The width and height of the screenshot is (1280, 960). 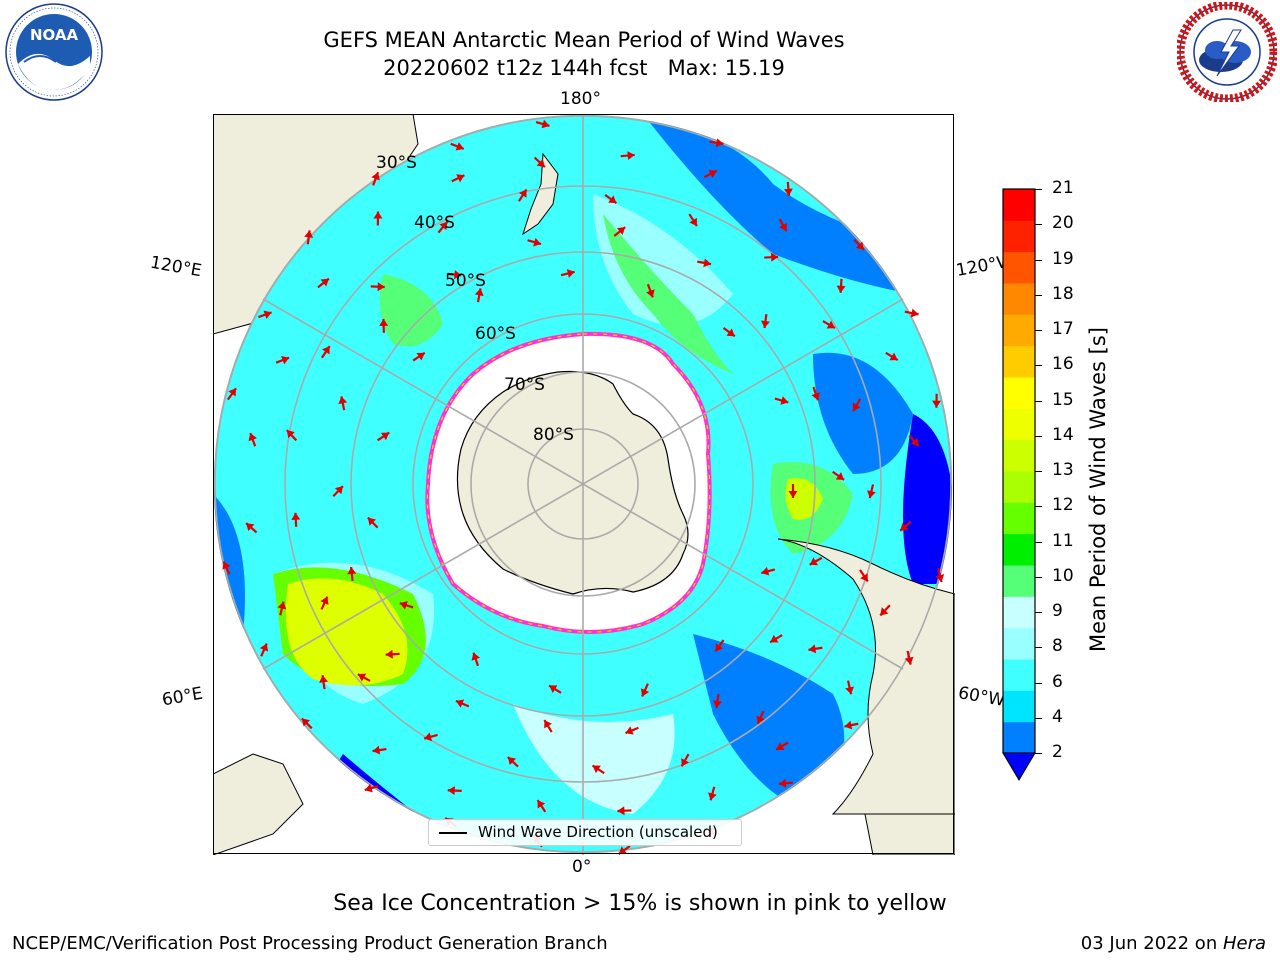 I want to click on noaa-logo-text: NOAA, so click(x=54, y=35).